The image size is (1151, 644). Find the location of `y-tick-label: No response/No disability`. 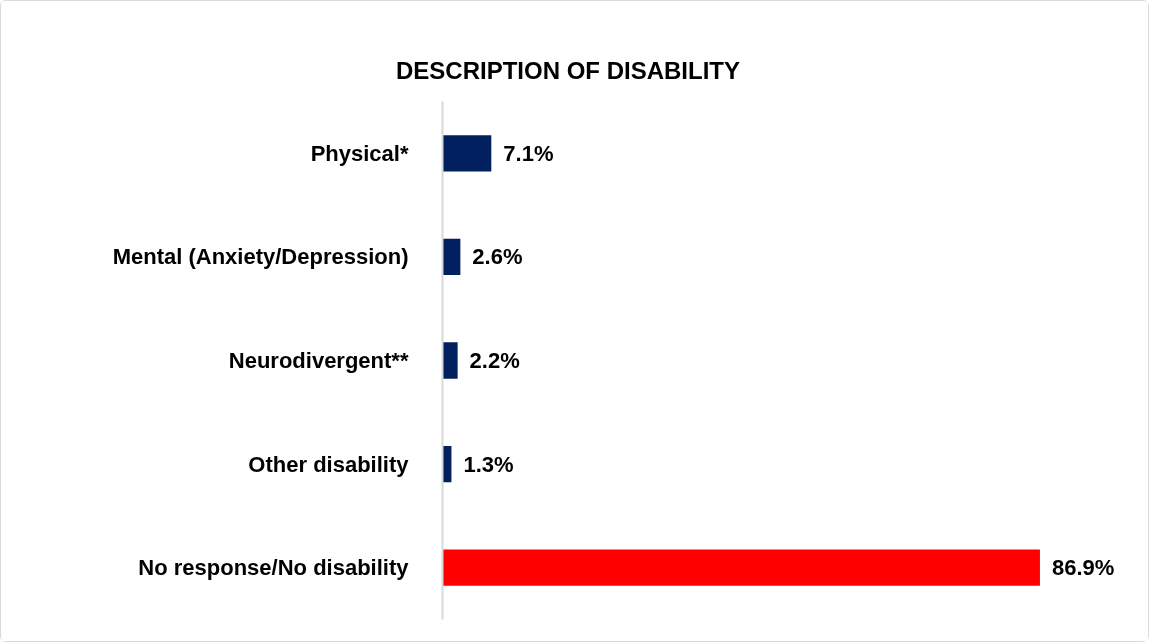

y-tick-label: No response/No disability is located at coordinates (274, 568).